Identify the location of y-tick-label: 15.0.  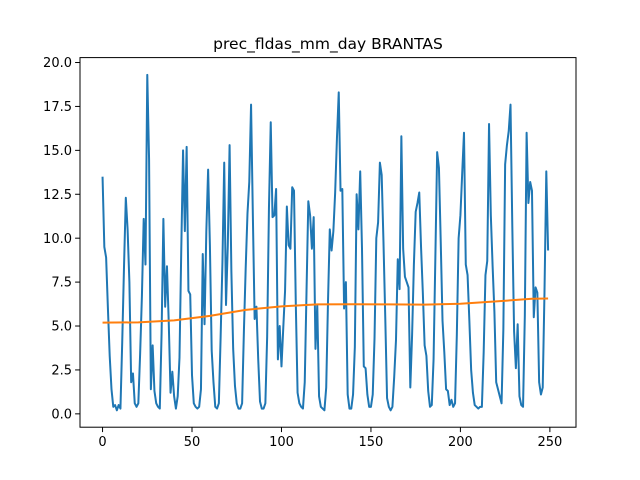
(57, 151).